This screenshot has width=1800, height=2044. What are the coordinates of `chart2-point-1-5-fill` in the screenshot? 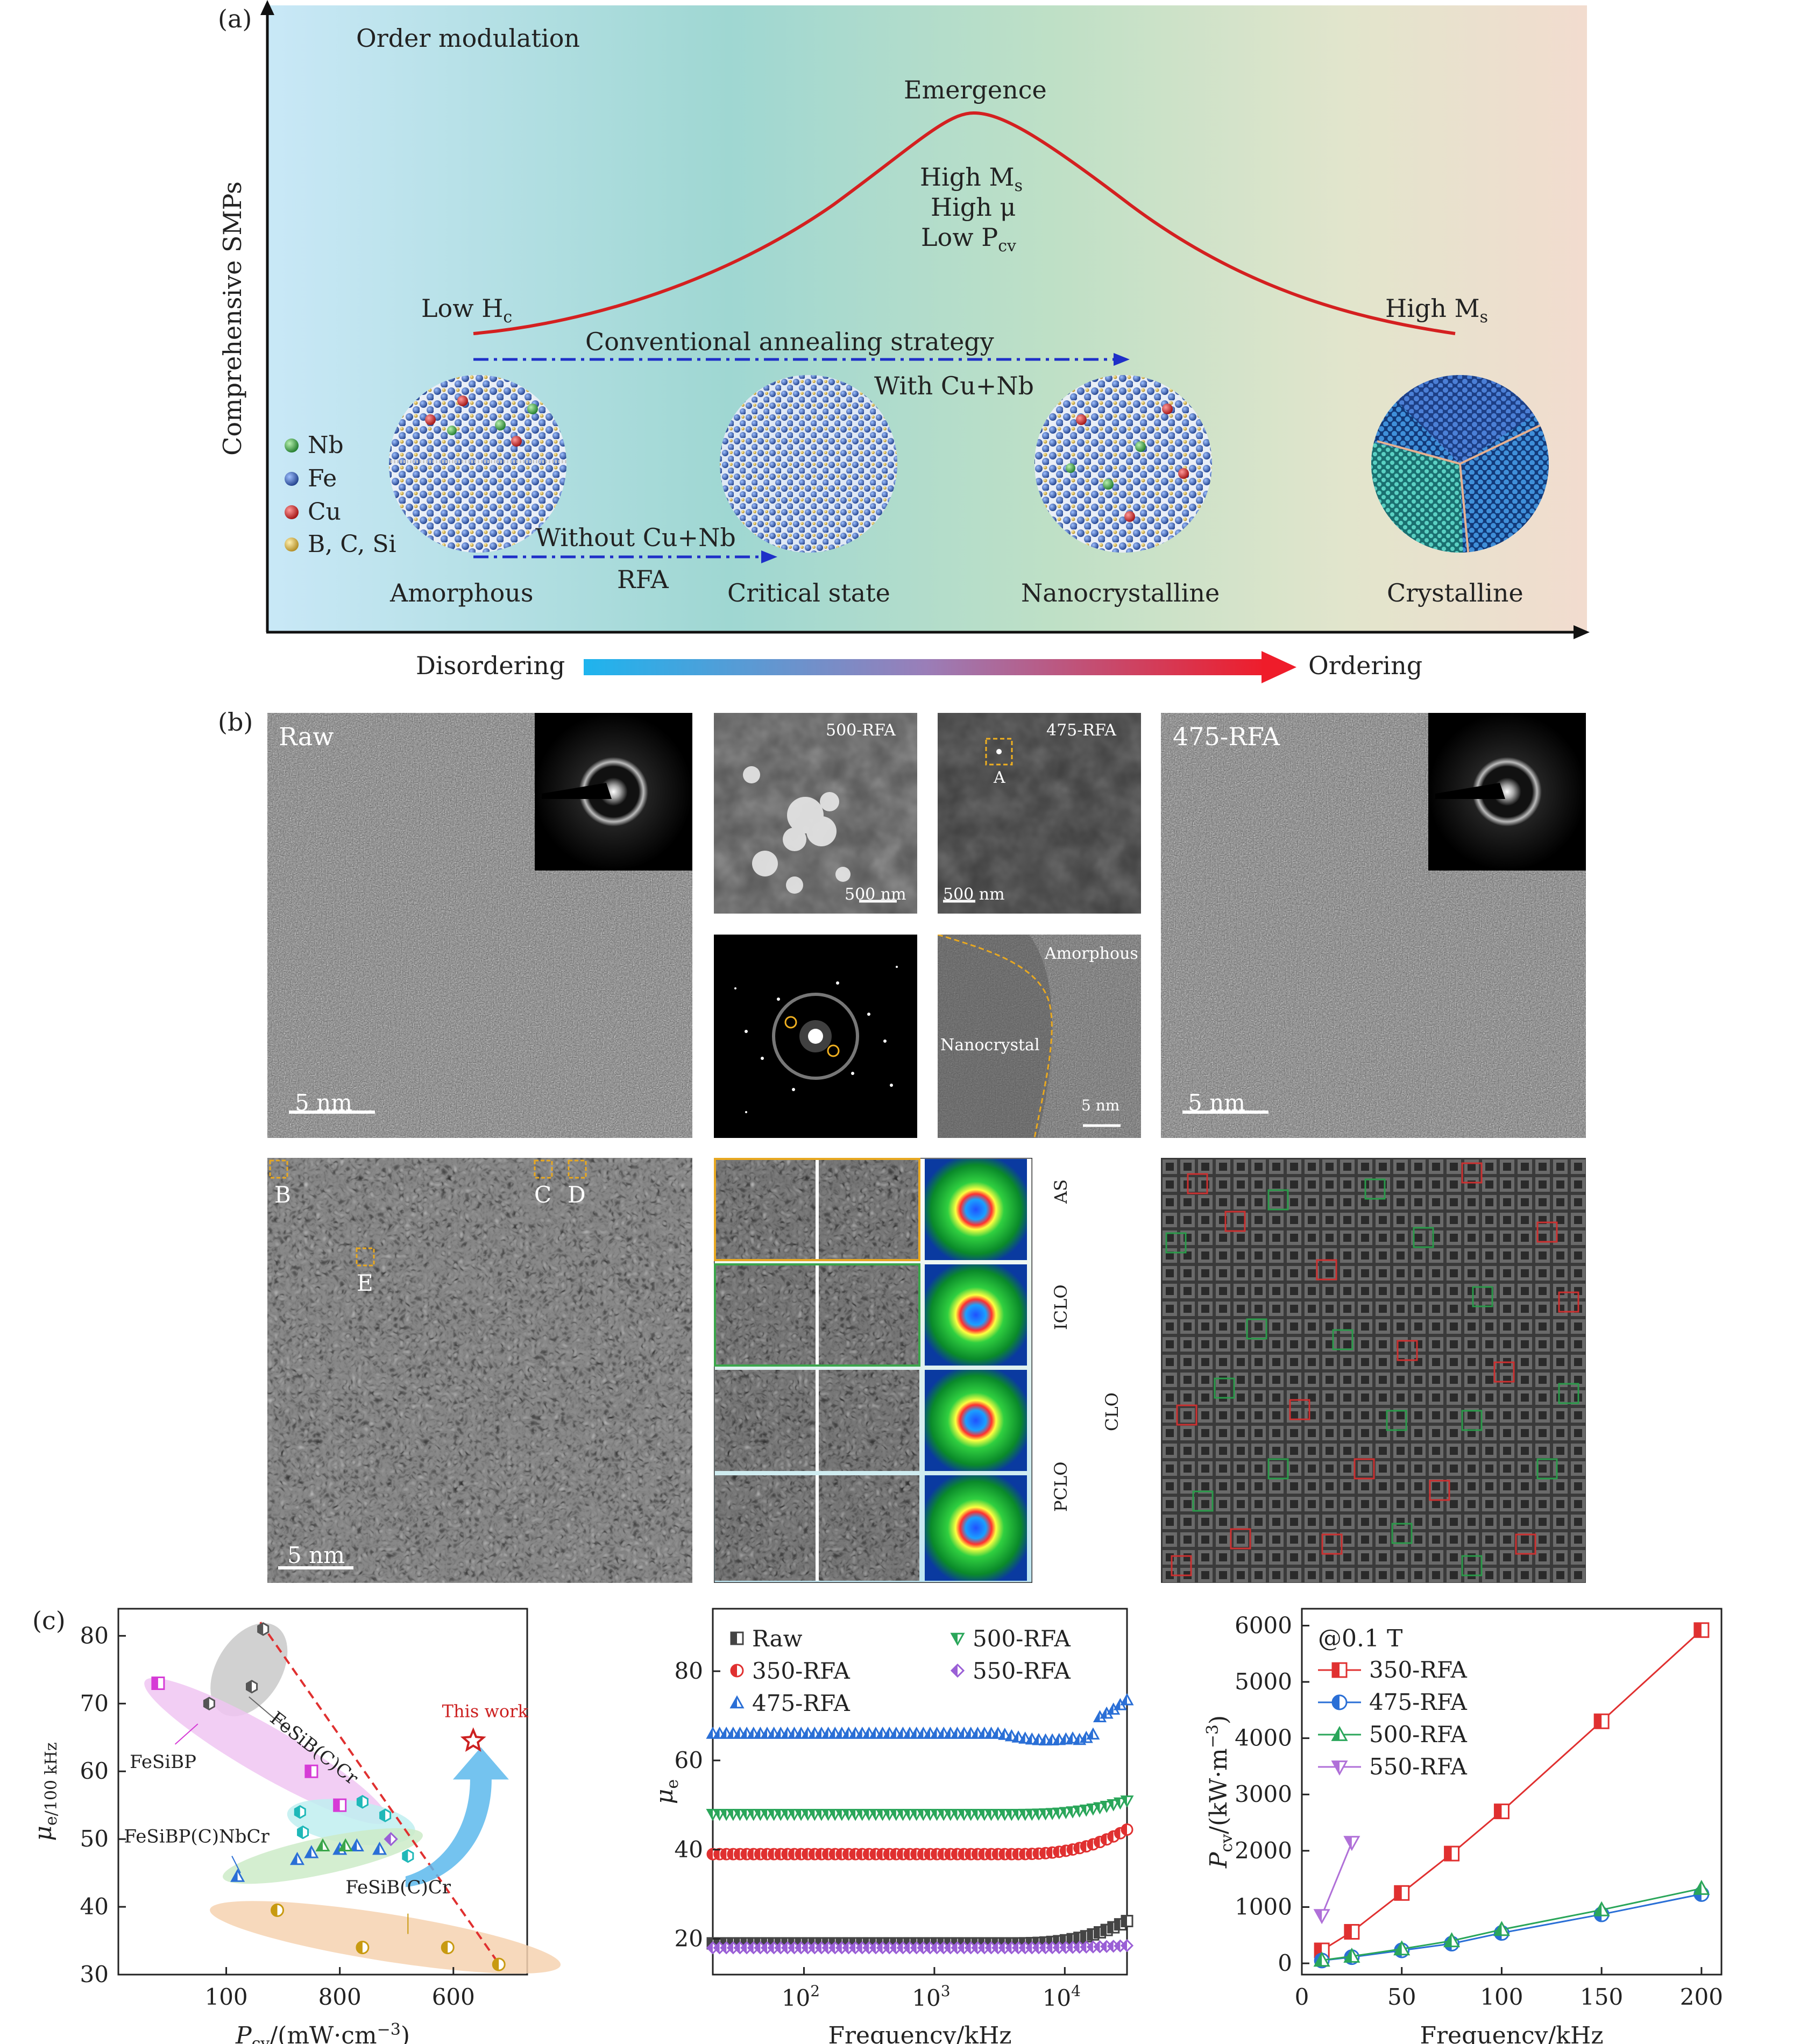 It's located at (744, 1854).